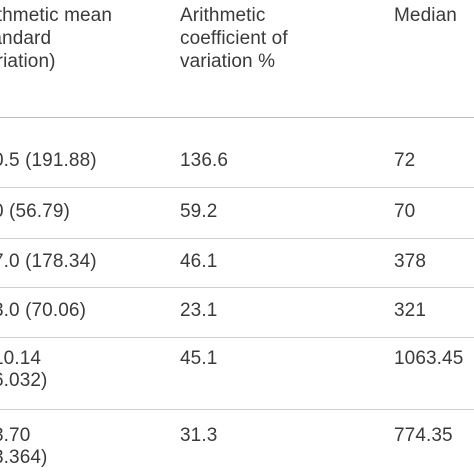 This screenshot has height=474, width=474. I want to click on cell-mean: 7.0 (178.34), so click(48, 261).